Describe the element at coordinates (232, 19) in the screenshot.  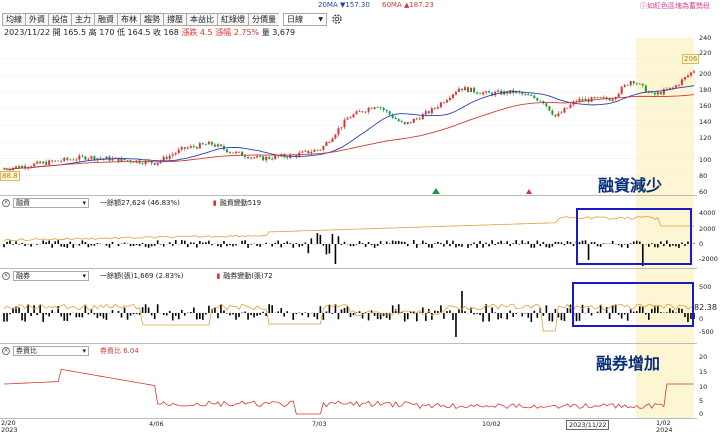
I see `tab-traffic: 紅綠燈` at that location.